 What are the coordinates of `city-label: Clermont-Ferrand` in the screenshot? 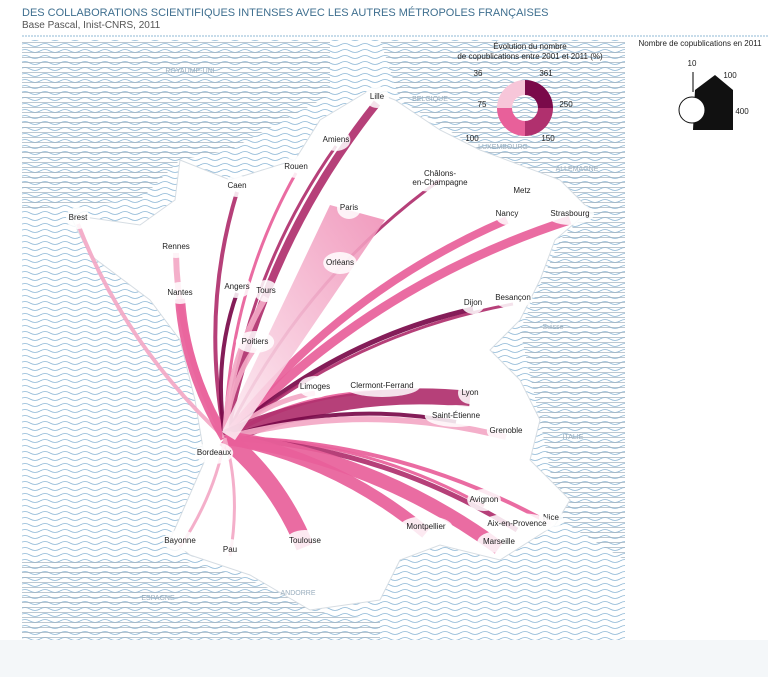 It's located at (381, 385).